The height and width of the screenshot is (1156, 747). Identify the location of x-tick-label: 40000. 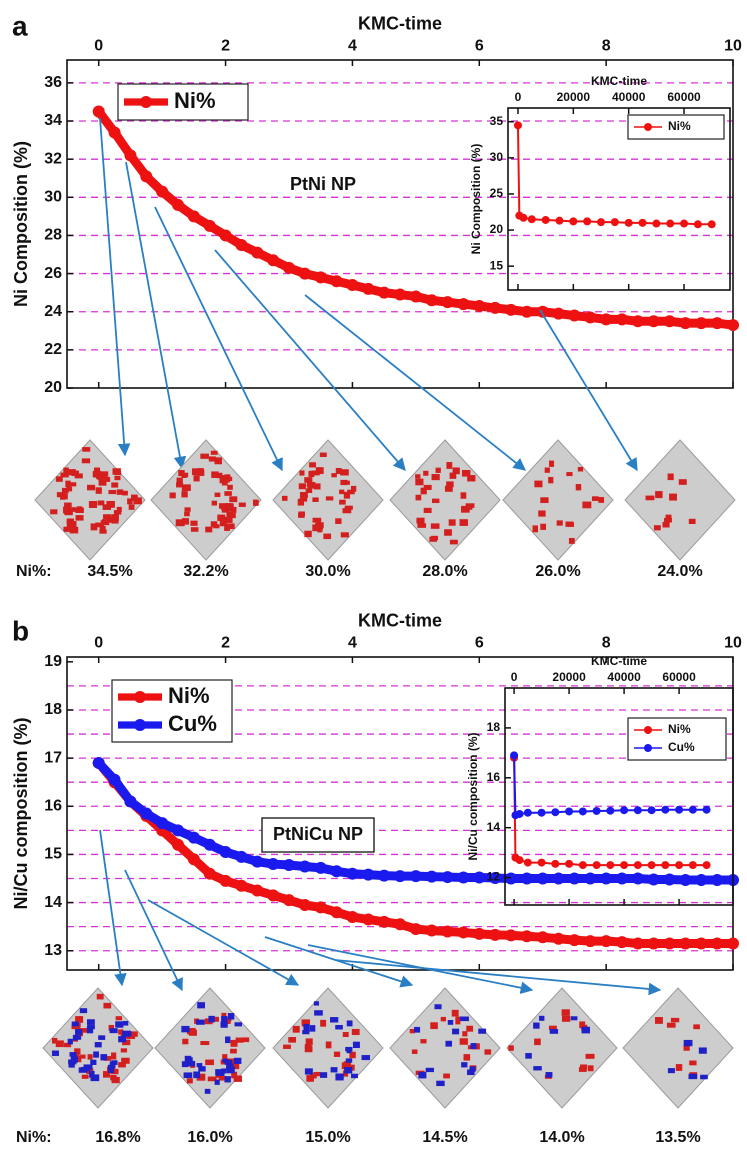
(624, 677).